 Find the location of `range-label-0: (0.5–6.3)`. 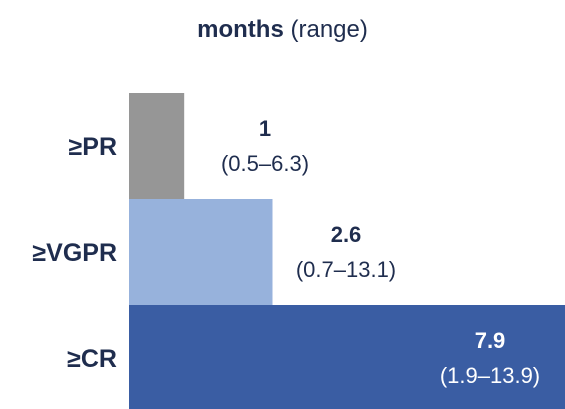

range-label-0: (0.5–6.3) is located at coordinates (265, 163).